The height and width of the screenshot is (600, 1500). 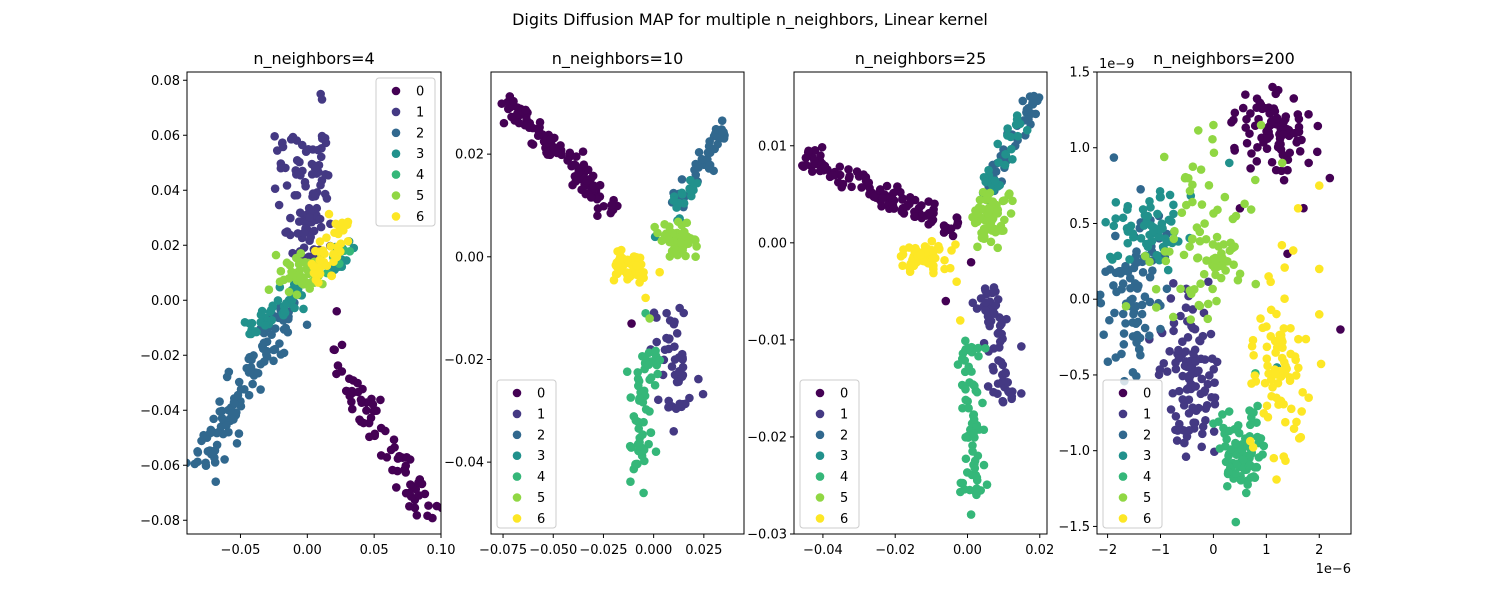 What do you see at coordinates (541, 519) in the screenshot?
I see `legend-label: 6` at bounding box center [541, 519].